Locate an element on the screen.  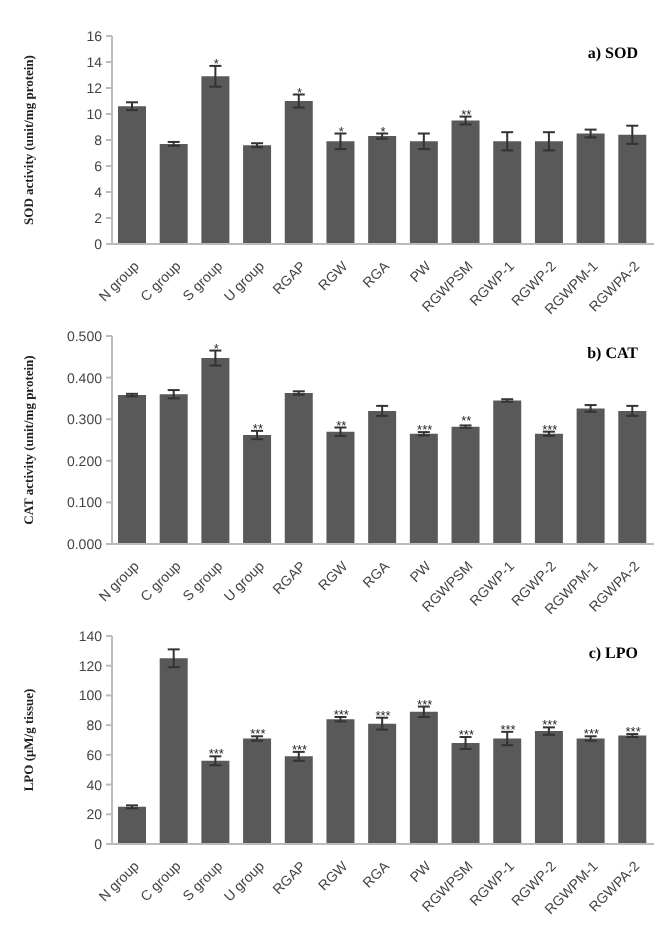
text: c) LPO is located at coordinates (613, 653).